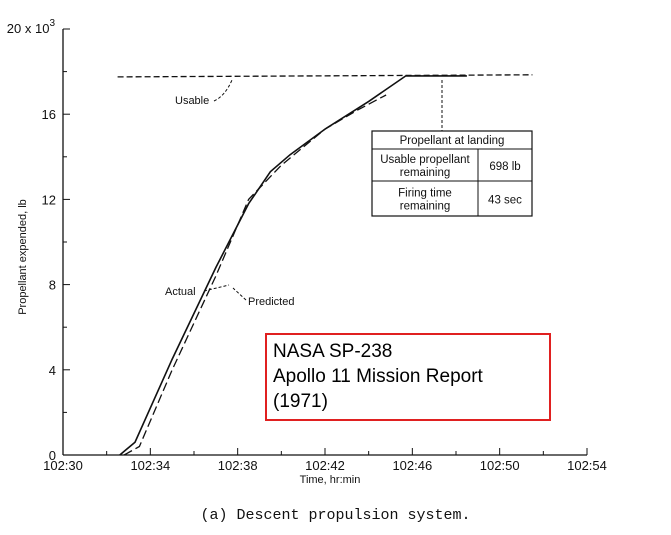 Image resolution: width=671 pixels, height=535 pixels. I want to click on y-multiplier-label: 20 x 103, so click(31, 27).